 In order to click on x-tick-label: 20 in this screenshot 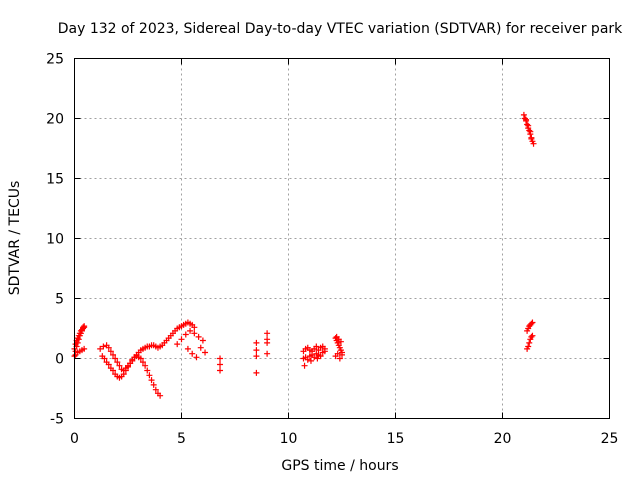, I will do `click(503, 439)`.